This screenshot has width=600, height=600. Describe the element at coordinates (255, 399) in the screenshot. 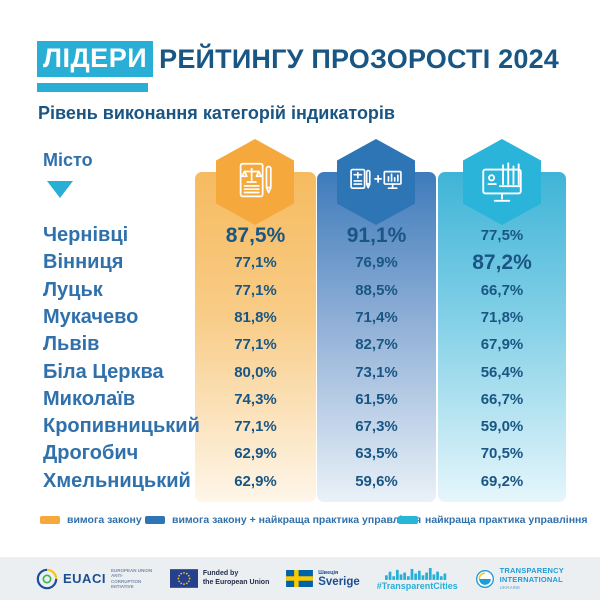

I see `value-law: 74,3%` at that location.